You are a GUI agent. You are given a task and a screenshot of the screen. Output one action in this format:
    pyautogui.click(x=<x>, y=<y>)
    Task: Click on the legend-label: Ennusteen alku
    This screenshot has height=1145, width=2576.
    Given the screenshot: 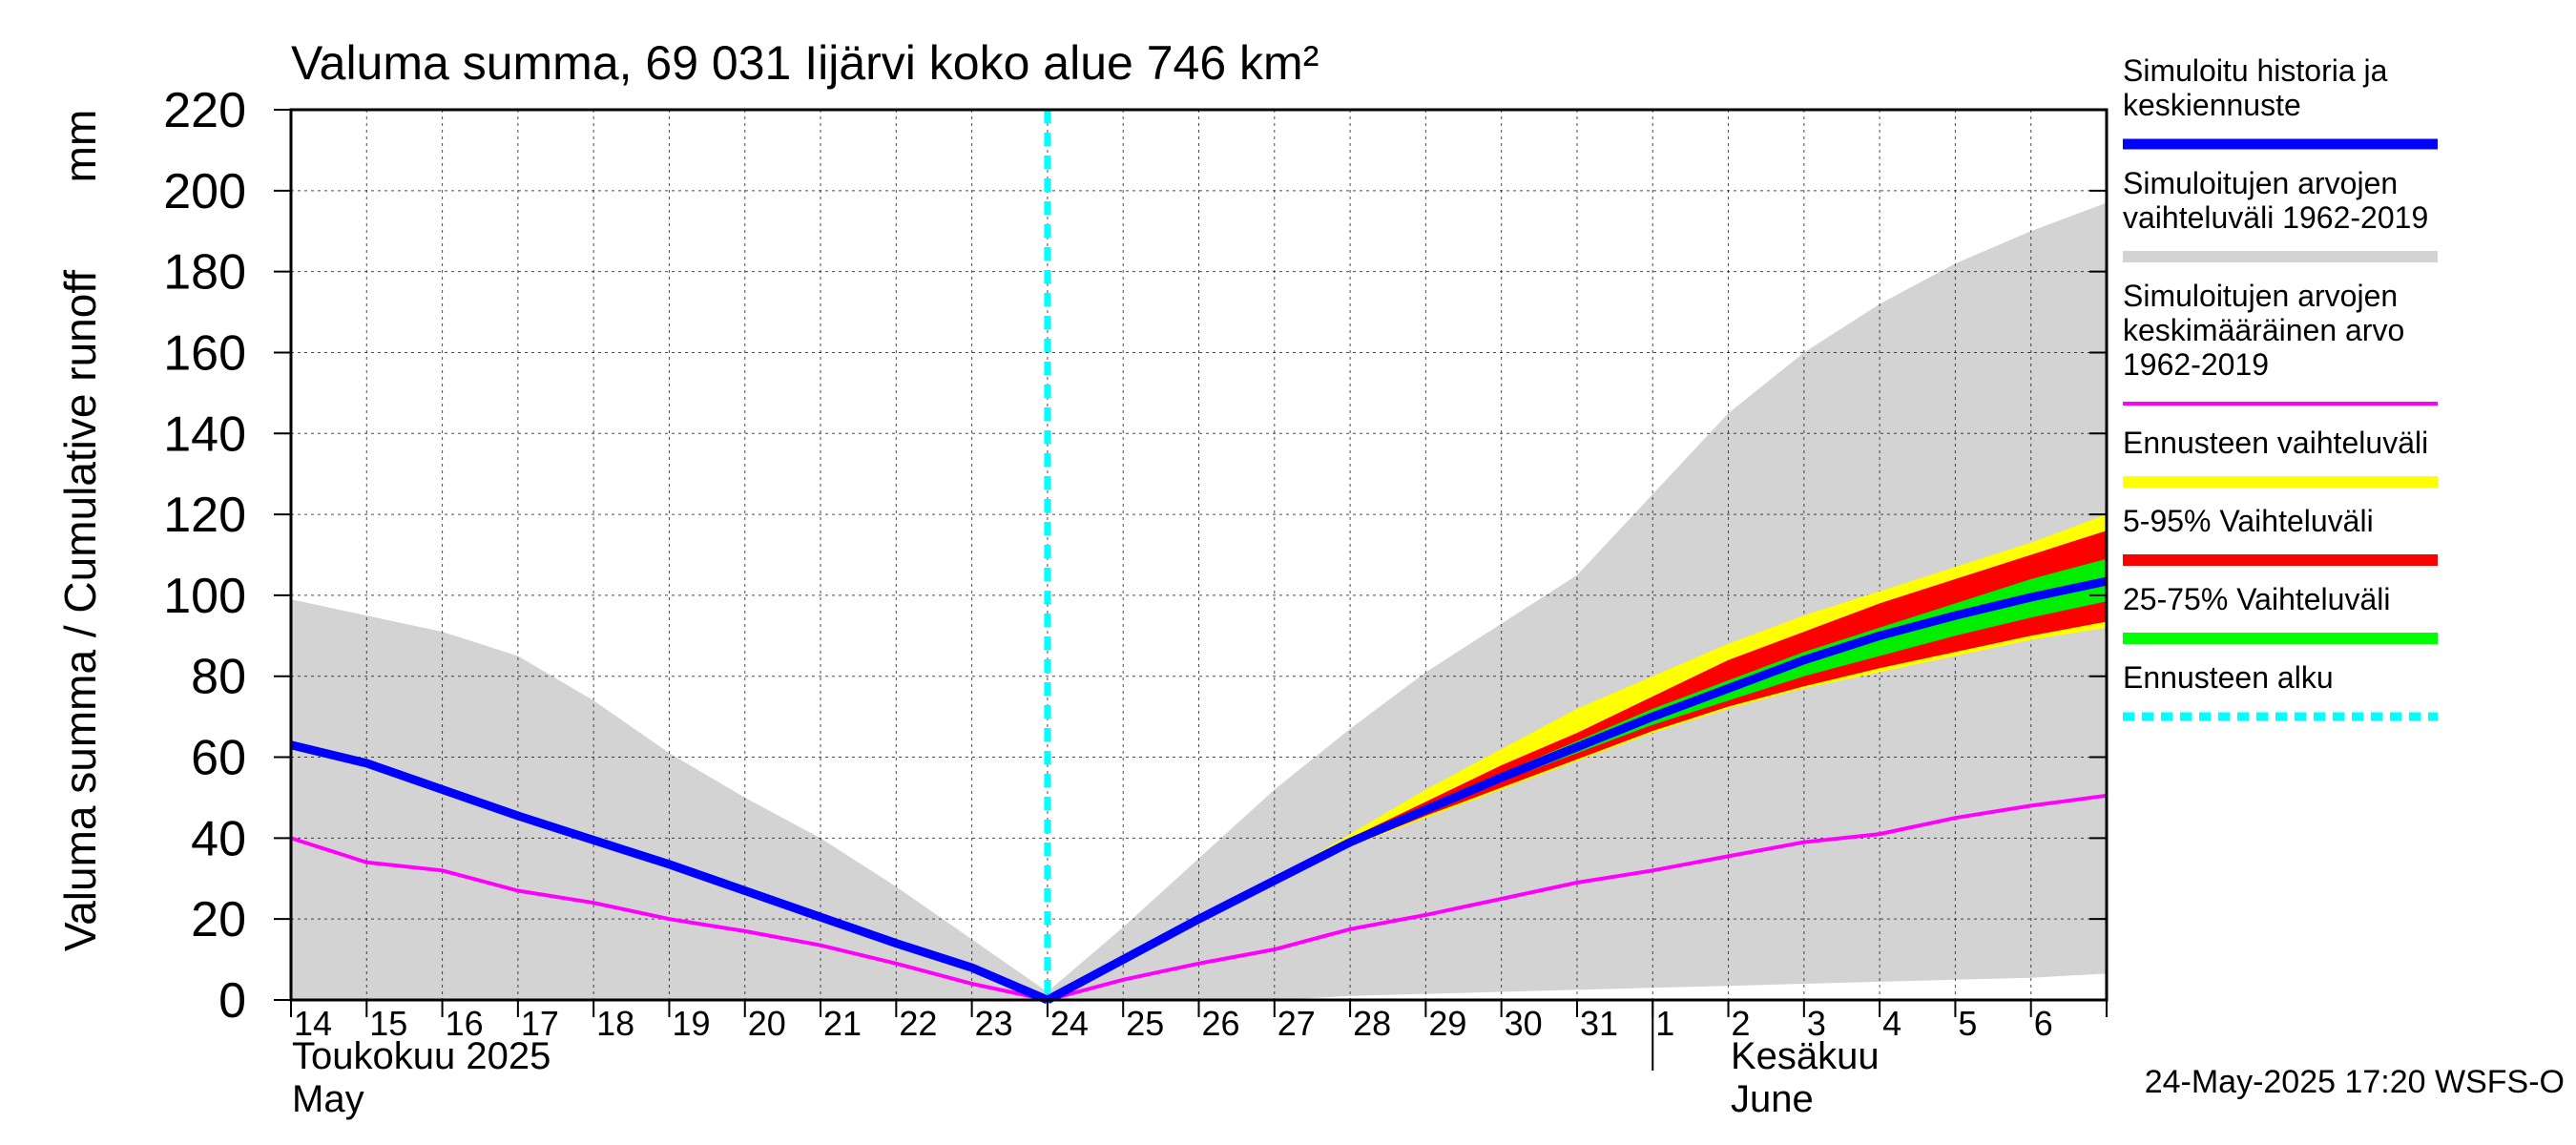 What is the action you would take?
    pyautogui.click(x=2228, y=678)
    